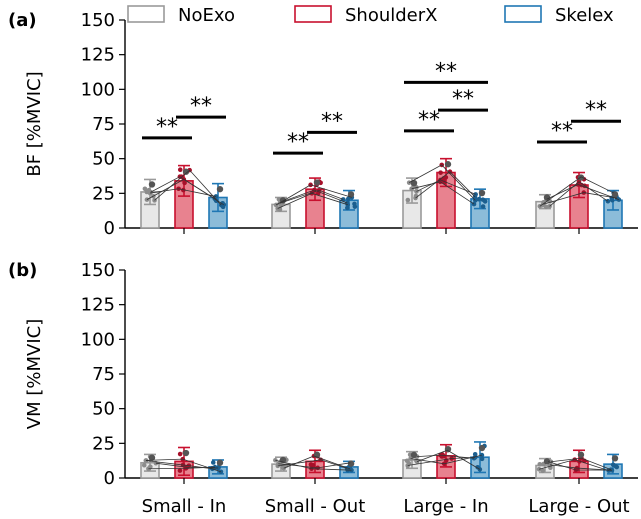 This screenshot has height=519, width=641. What do you see at coordinates (146, 14) in the screenshot?
I see `legend-swatch-noexo` at bounding box center [146, 14].